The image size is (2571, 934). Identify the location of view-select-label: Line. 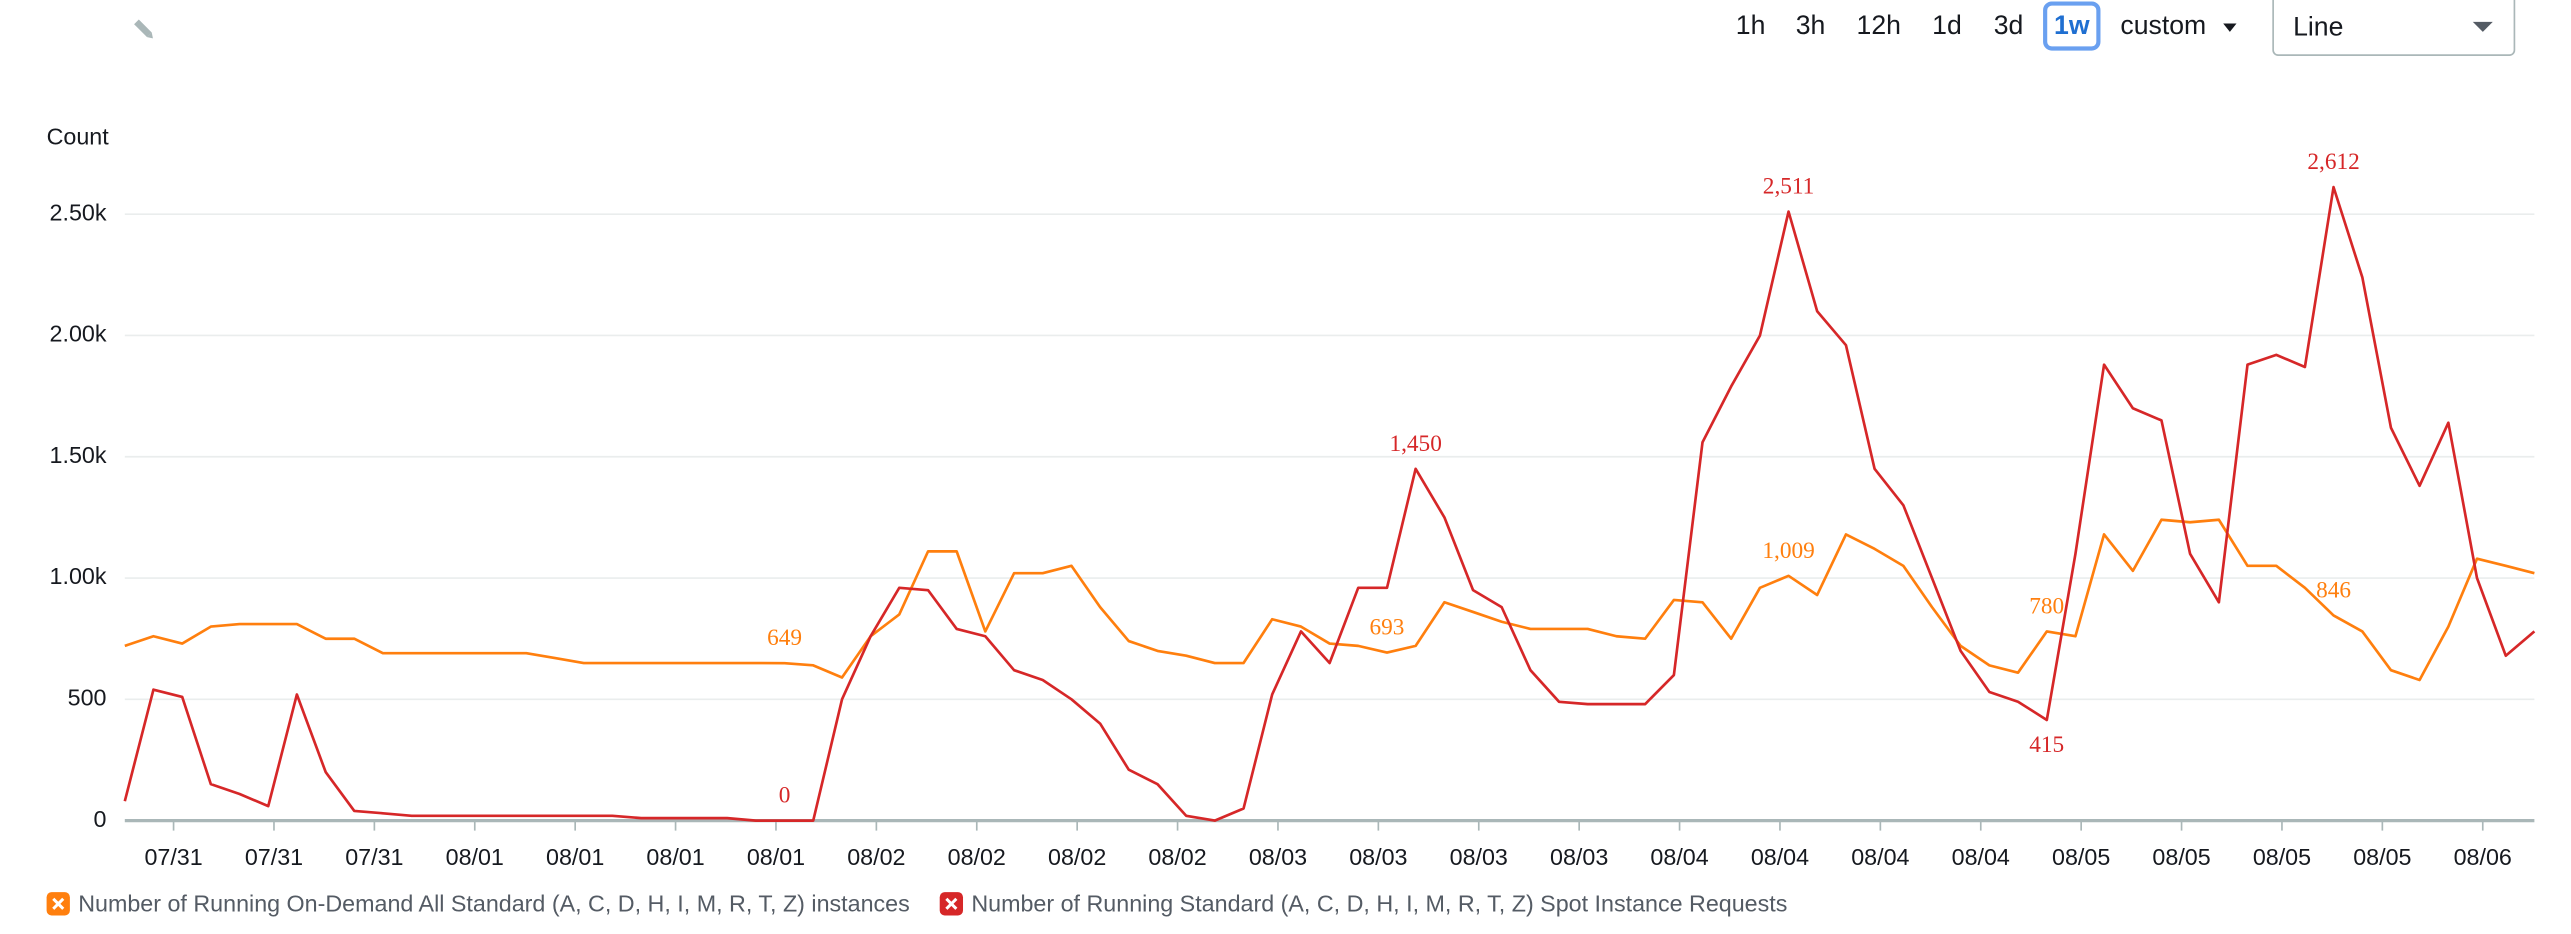
(2318, 27).